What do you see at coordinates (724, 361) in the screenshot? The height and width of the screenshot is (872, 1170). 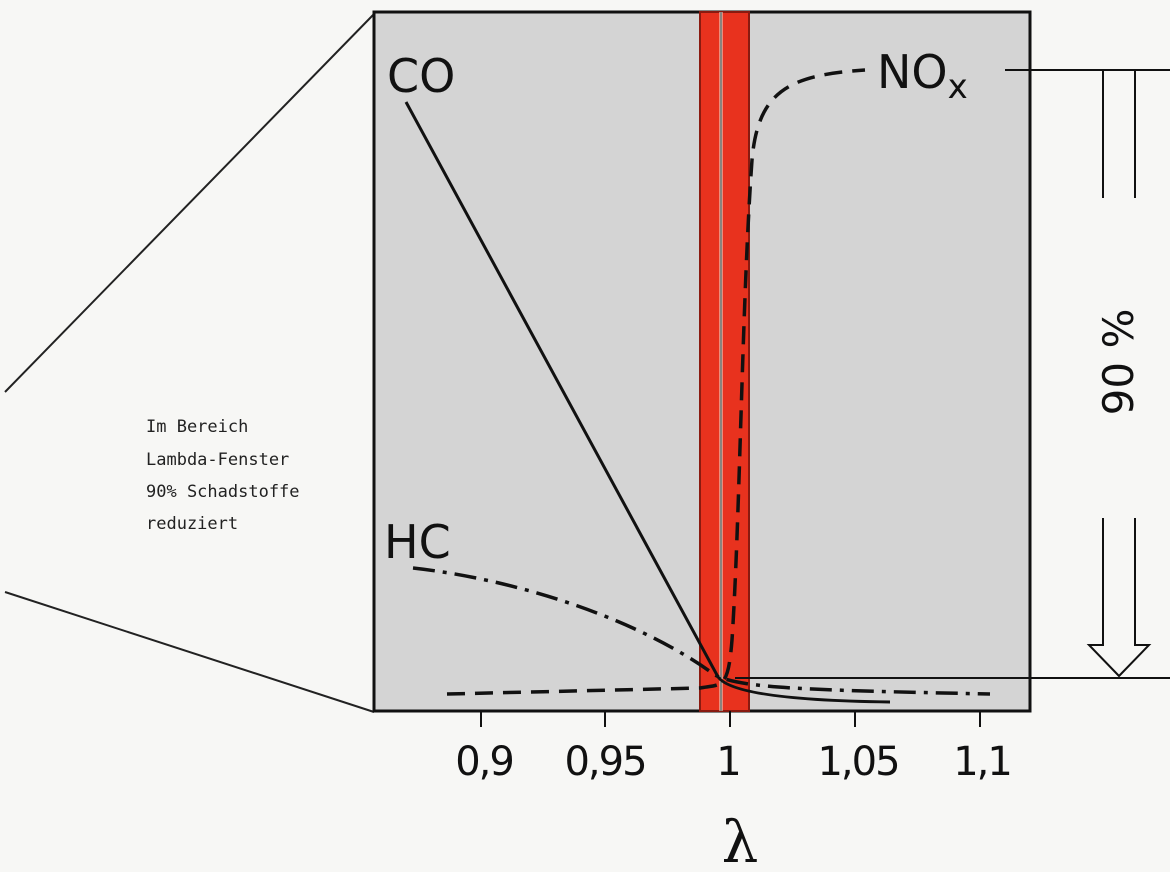 I see `lambda-window-band` at bounding box center [724, 361].